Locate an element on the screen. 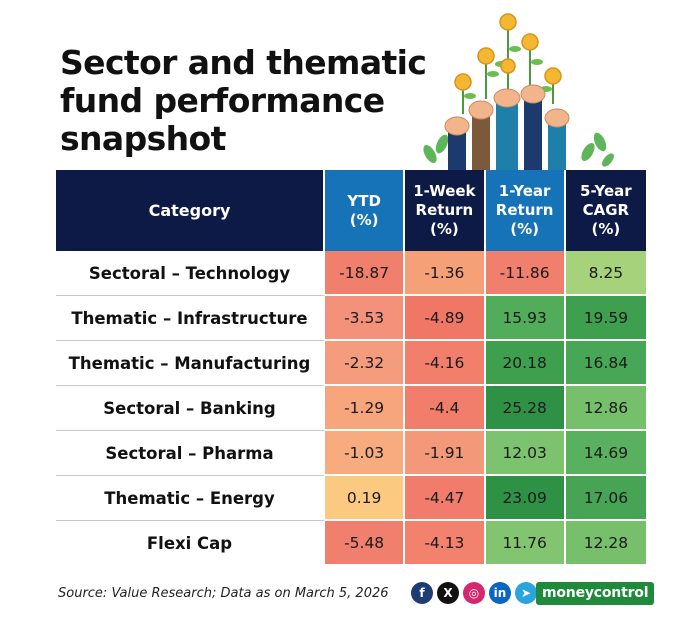 This screenshot has width=700, height=639. cagr5-value-cell: 19.59 is located at coordinates (605, 318).